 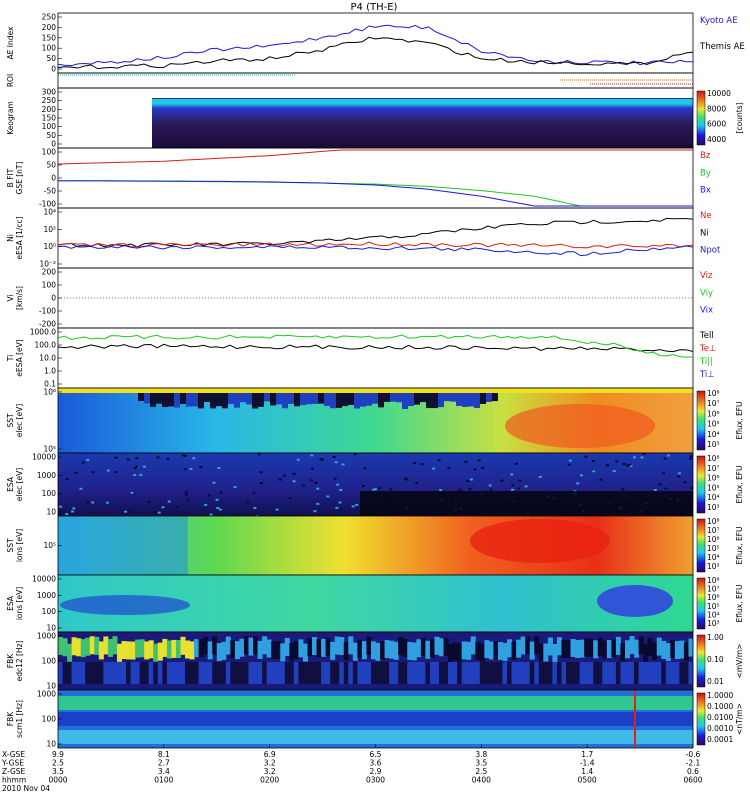 I want to click on panel-vi: Vi [km/s] 200 100 0 -100 -200 Viz Viy Vix, so click(x=359, y=298).